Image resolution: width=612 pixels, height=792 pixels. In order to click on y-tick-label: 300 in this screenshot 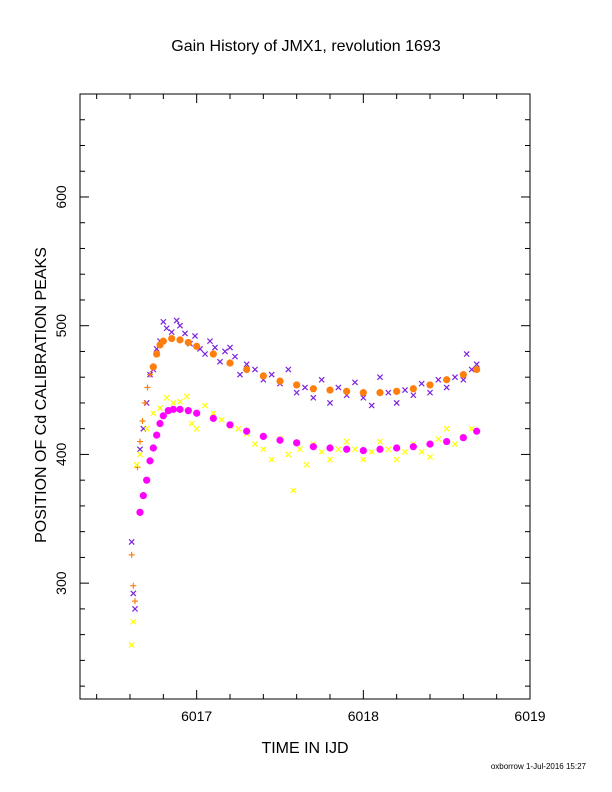, I will do `click(61, 583)`.